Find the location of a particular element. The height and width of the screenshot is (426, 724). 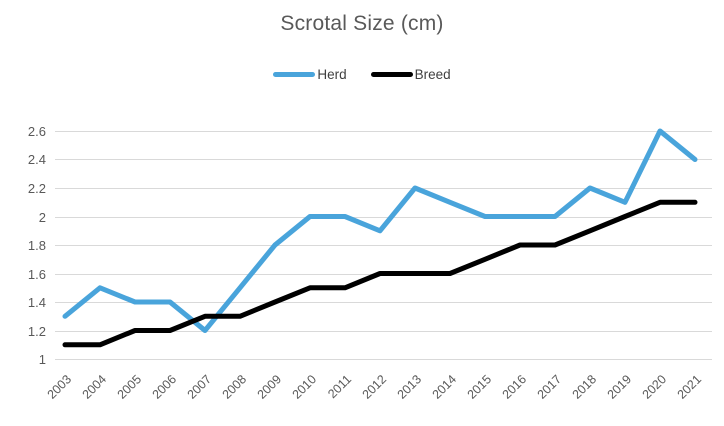

x-axis-label: 2015 is located at coordinates (480, 387).